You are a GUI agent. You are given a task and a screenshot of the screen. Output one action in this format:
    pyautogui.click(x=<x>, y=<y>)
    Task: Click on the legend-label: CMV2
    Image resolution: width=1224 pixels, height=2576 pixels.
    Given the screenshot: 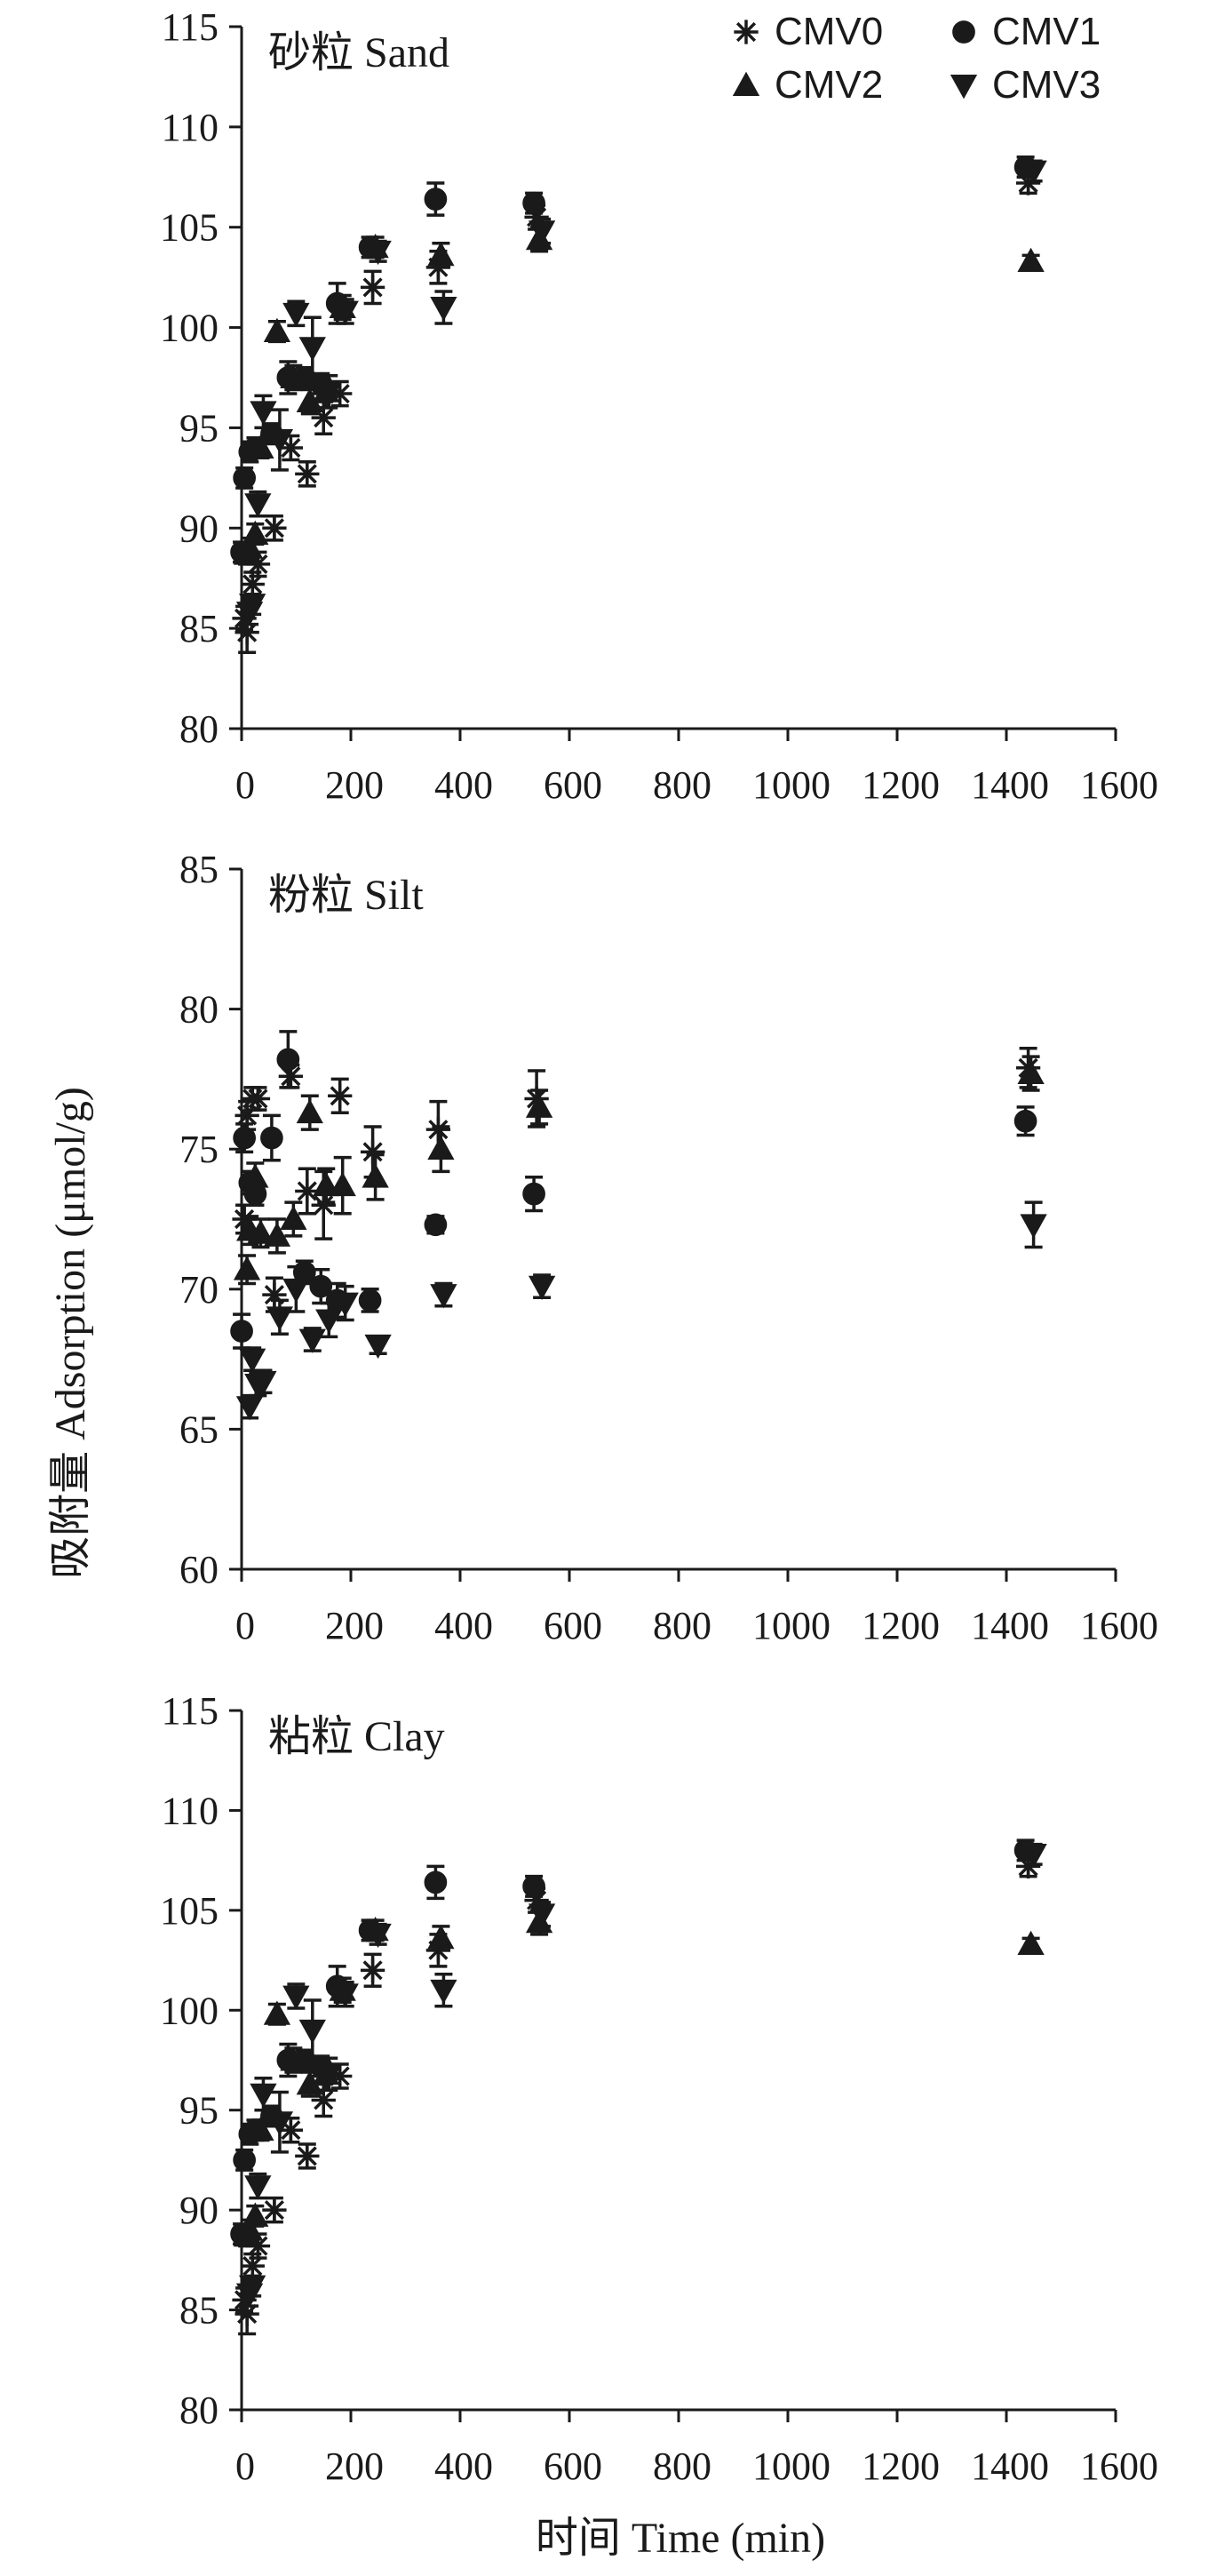 What is the action you would take?
    pyautogui.click(x=829, y=85)
    